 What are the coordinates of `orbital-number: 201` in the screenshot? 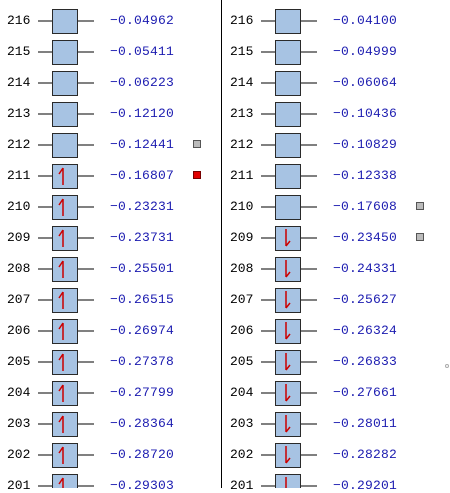 It's located at (242, 485).